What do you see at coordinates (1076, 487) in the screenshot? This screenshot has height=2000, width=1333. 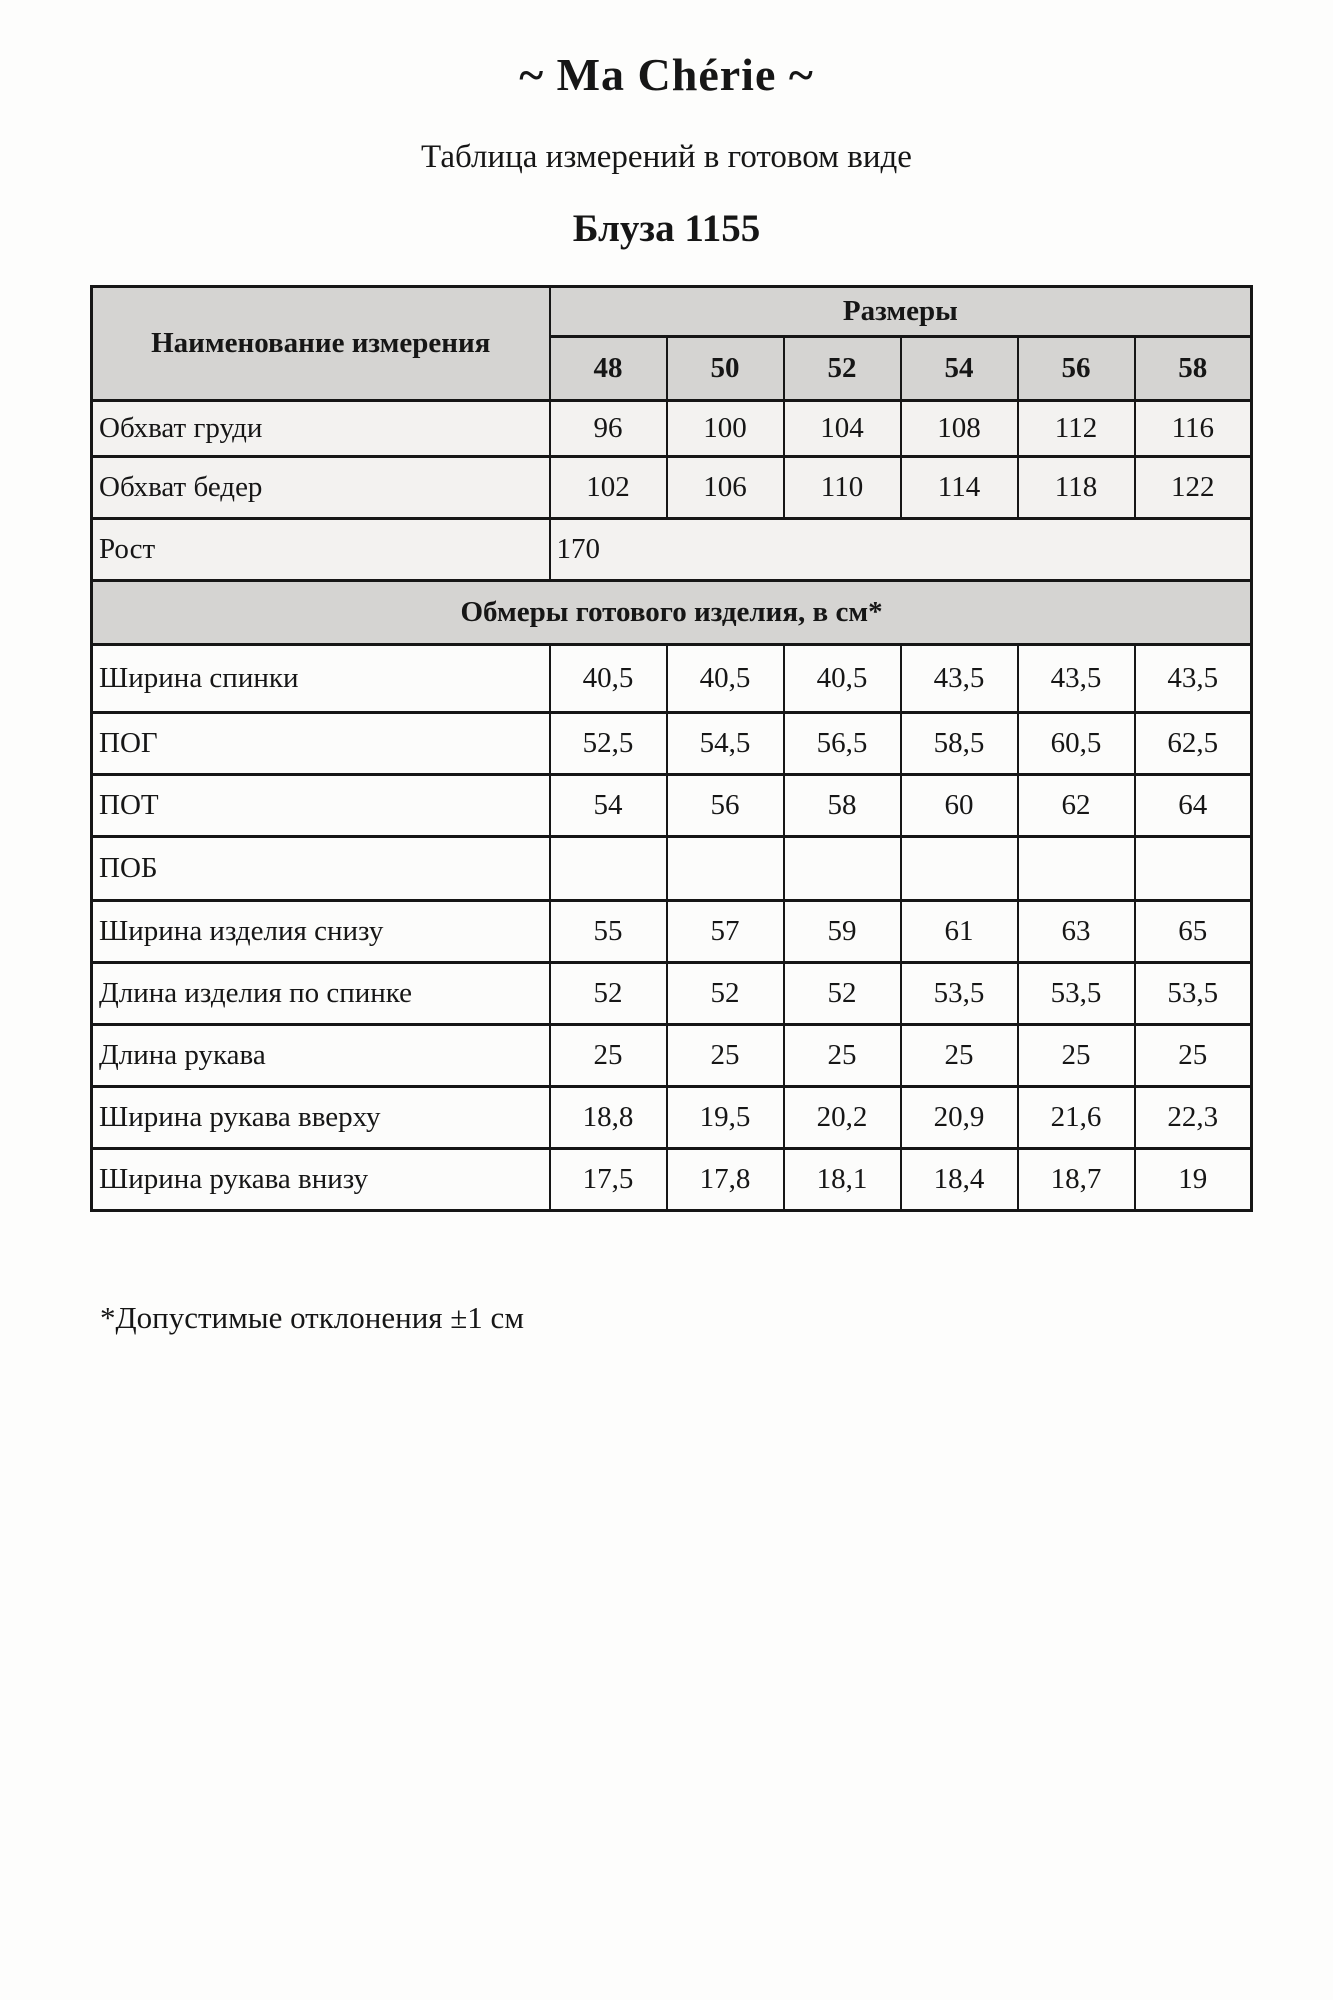 I see `value-cell: 118` at bounding box center [1076, 487].